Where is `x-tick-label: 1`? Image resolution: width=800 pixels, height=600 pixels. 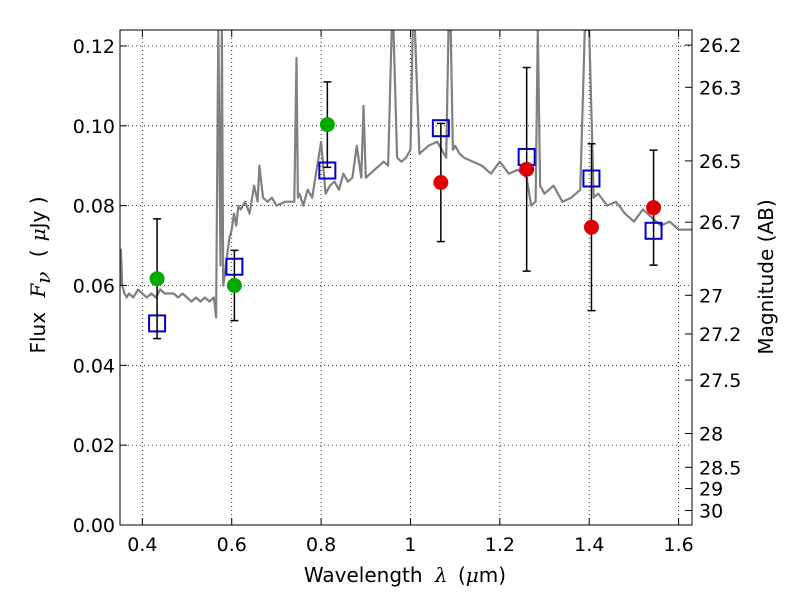
x-tick-label: 1 is located at coordinates (410, 545).